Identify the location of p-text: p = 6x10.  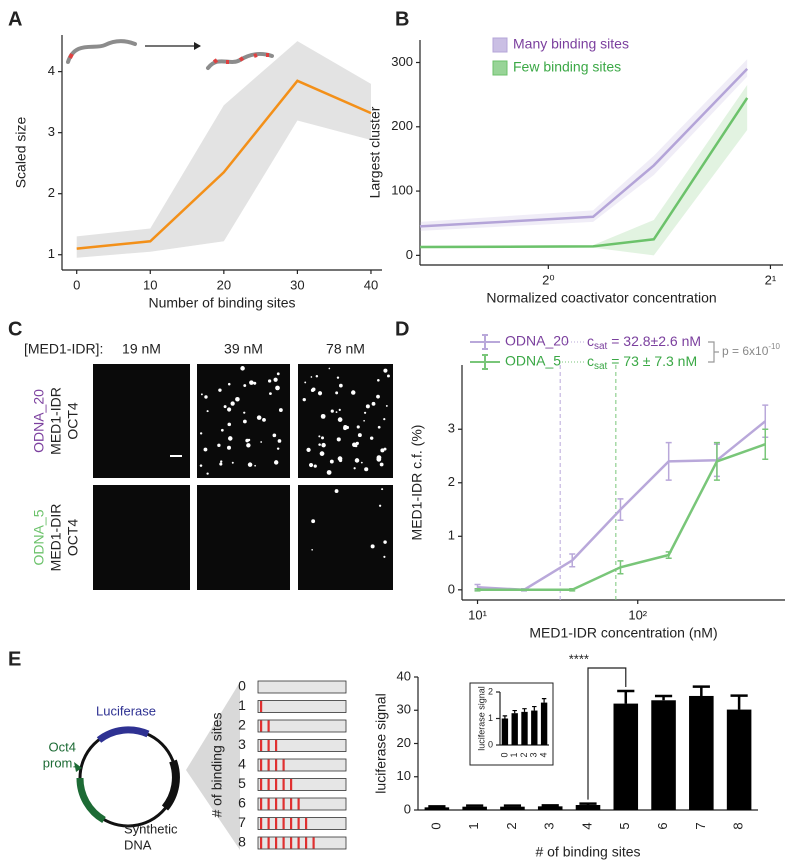
(745, 351).